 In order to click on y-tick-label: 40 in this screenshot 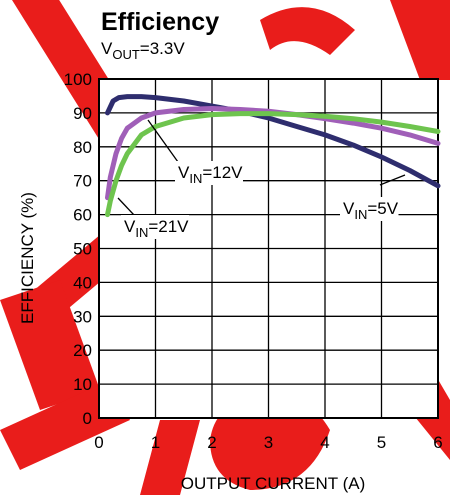, I will do `click(82, 282)`.